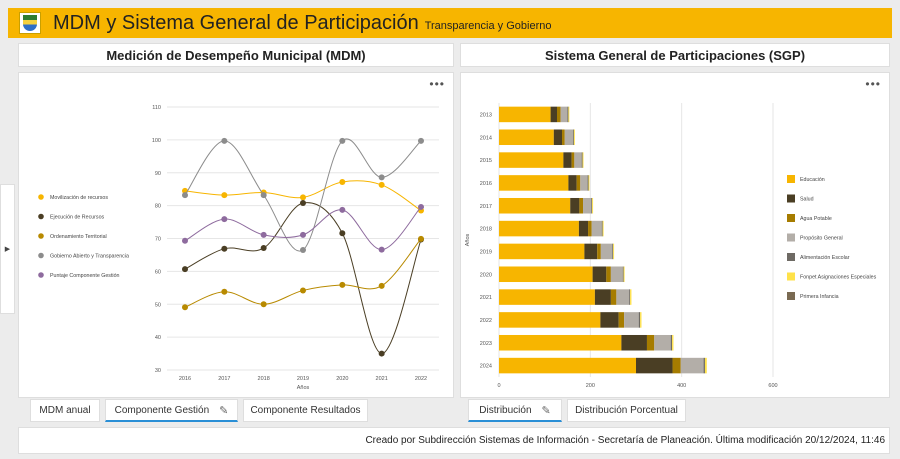 This screenshot has height=459, width=900. I want to click on y-tick-label: 2013, so click(486, 115).